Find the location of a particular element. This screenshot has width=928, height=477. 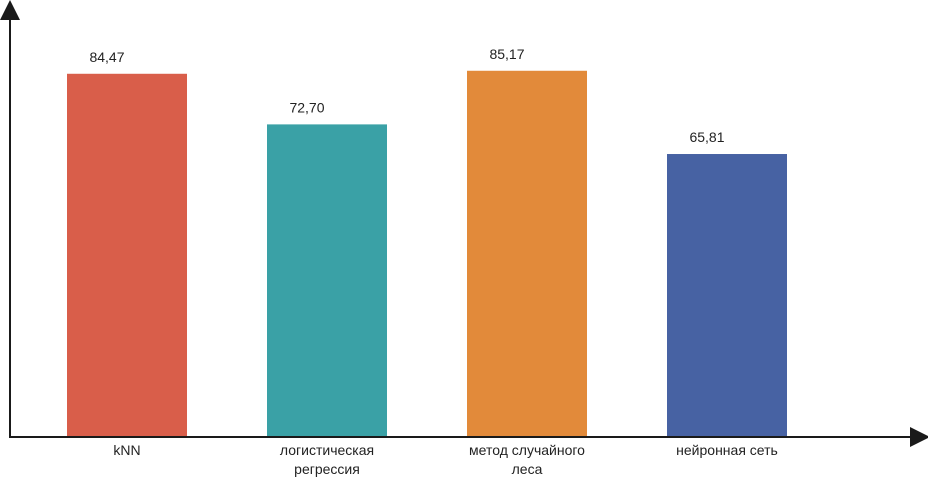

category-label-2: логистическая регрессия is located at coordinates (327, 459).